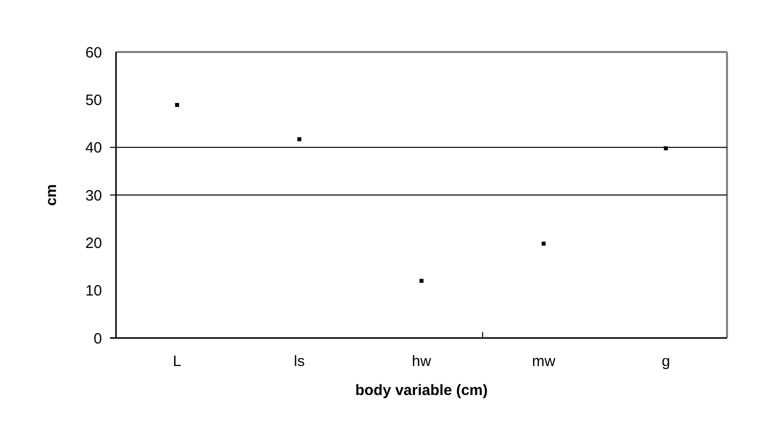 This screenshot has height=423, width=757. Describe the element at coordinates (93, 243) in the screenshot. I see `y-tick-label: 20` at that location.